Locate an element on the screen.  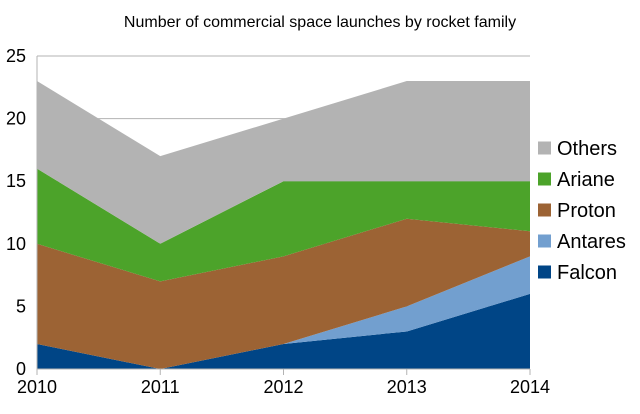
x-tick-label-4: 2014 is located at coordinates (530, 387).